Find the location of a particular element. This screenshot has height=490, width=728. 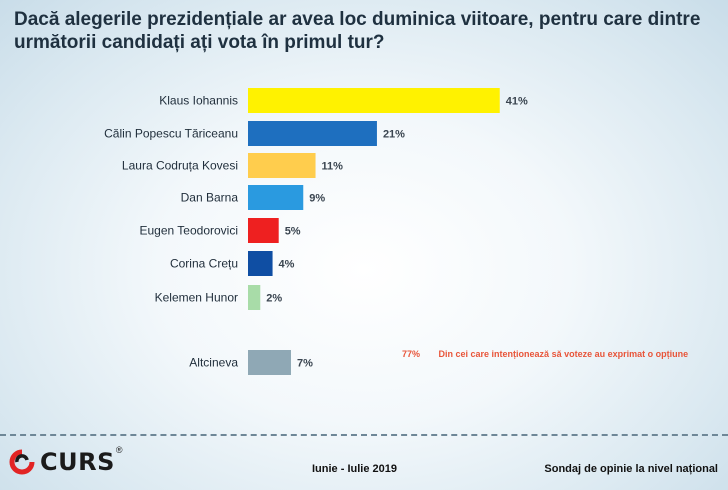

curs-swoosh-icon is located at coordinates (22, 462).